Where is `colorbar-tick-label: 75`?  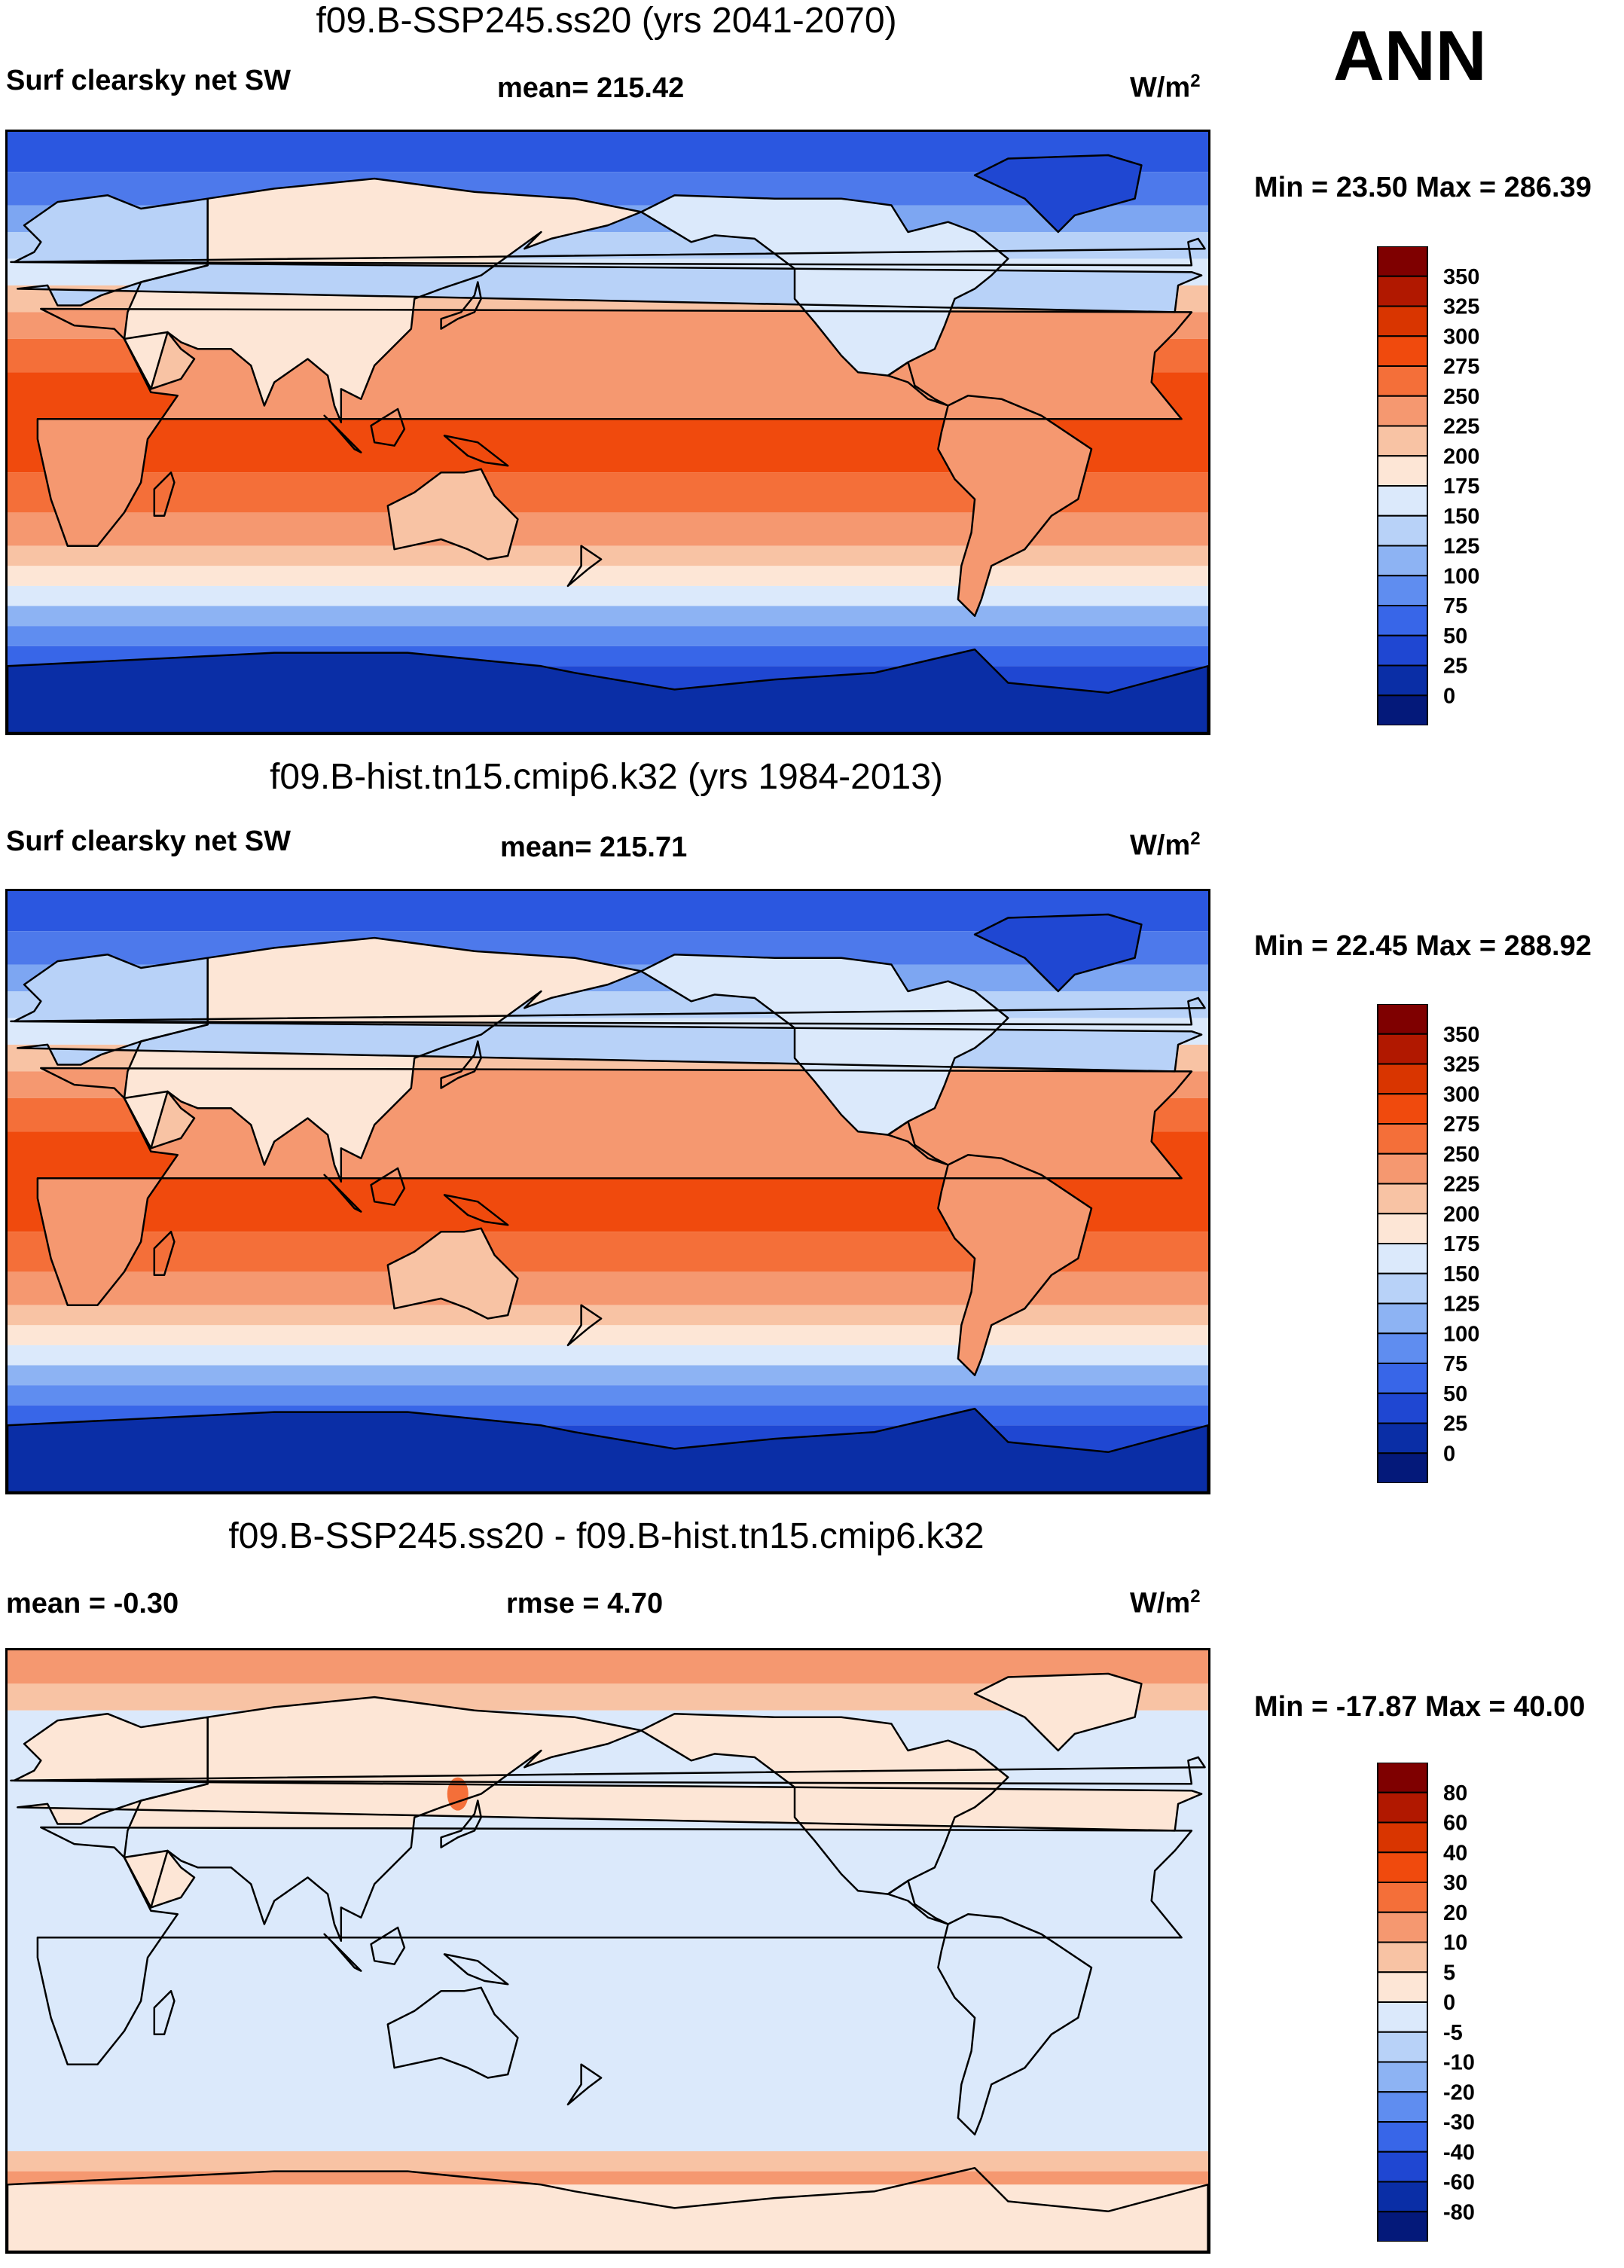
colorbar-tick-label: 75 is located at coordinates (1455, 1364).